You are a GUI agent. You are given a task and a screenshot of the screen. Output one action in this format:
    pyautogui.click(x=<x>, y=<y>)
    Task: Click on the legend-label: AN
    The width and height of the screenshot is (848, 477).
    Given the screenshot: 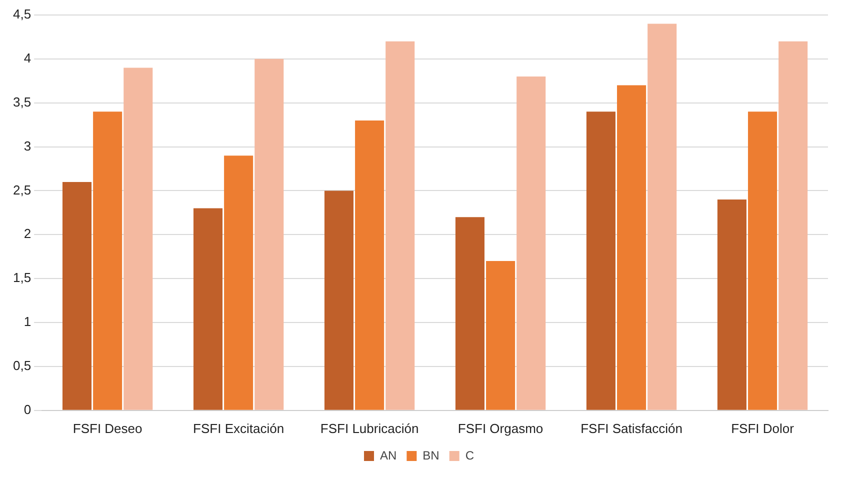 What is the action you would take?
    pyautogui.click(x=388, y=455)
    